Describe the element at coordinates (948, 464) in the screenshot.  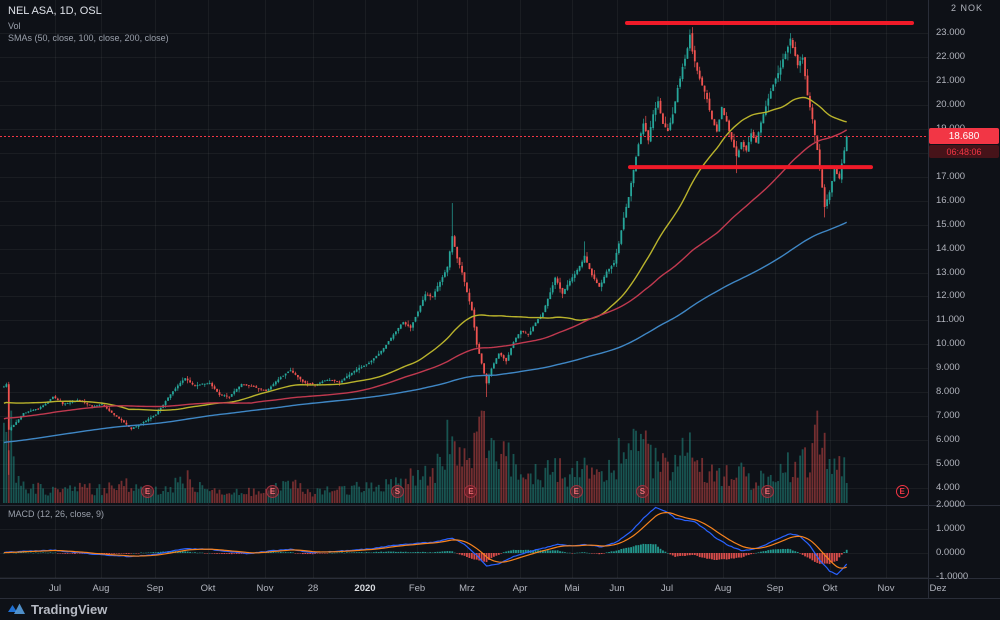
I see `price-tick-label: 5.000` at that location.